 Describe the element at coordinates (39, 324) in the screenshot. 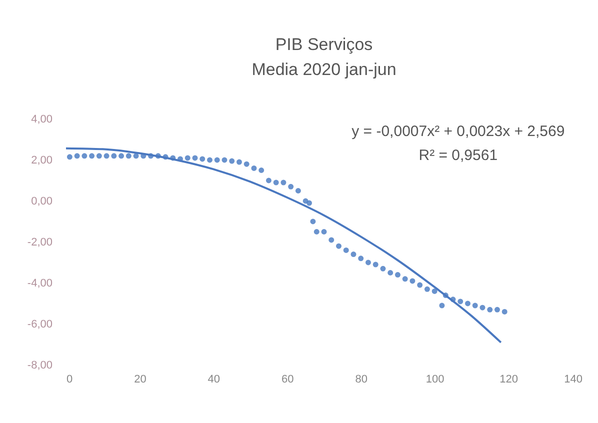

I see `y-tick-label: -6,00` at that location.